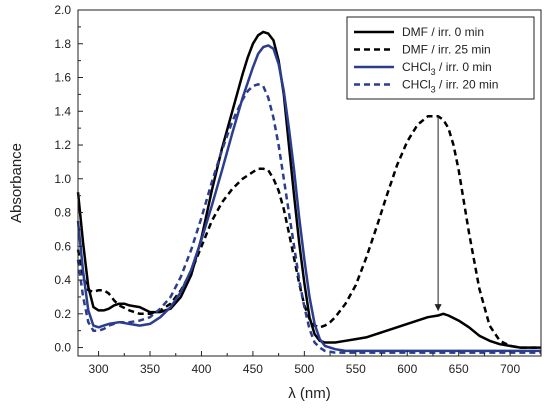 This screenshot has width=550, height=419. Describe the element at coordinates (150, 369) in the screenshot. I see `x-tick-label: 350` at that location.